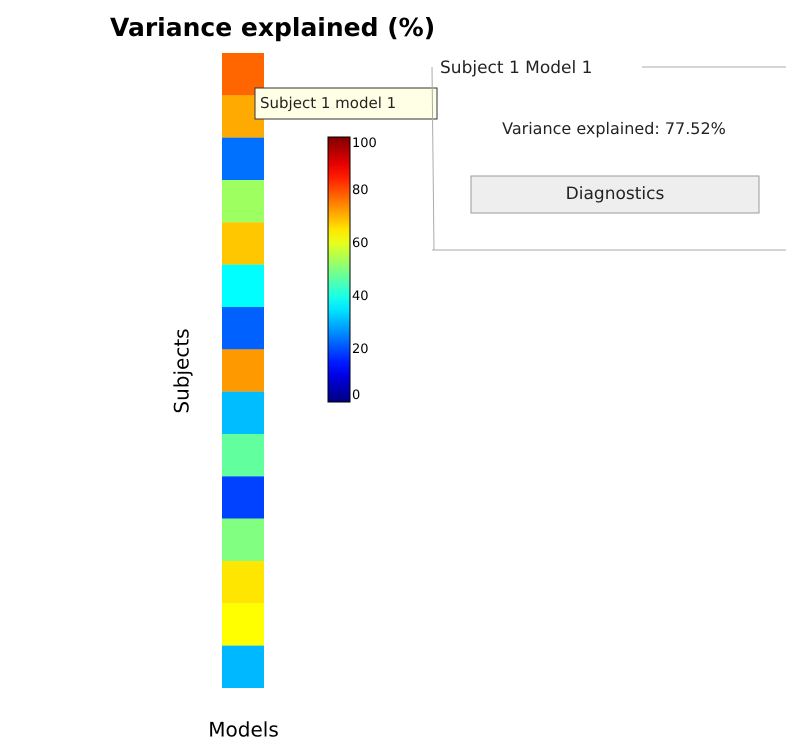 Image resolution: width=786 pixels, height=745 pixels. I want to click on color-bar-label: 0, so click(356, 395).